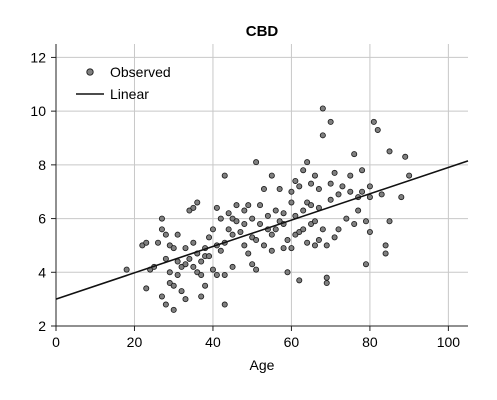 This screenshot has height=400, width=497. Describe the element at coordinates (43, 191) in the screenshot. I see `y-axis-ticks: 2 4 6 8 10 12` at that location.